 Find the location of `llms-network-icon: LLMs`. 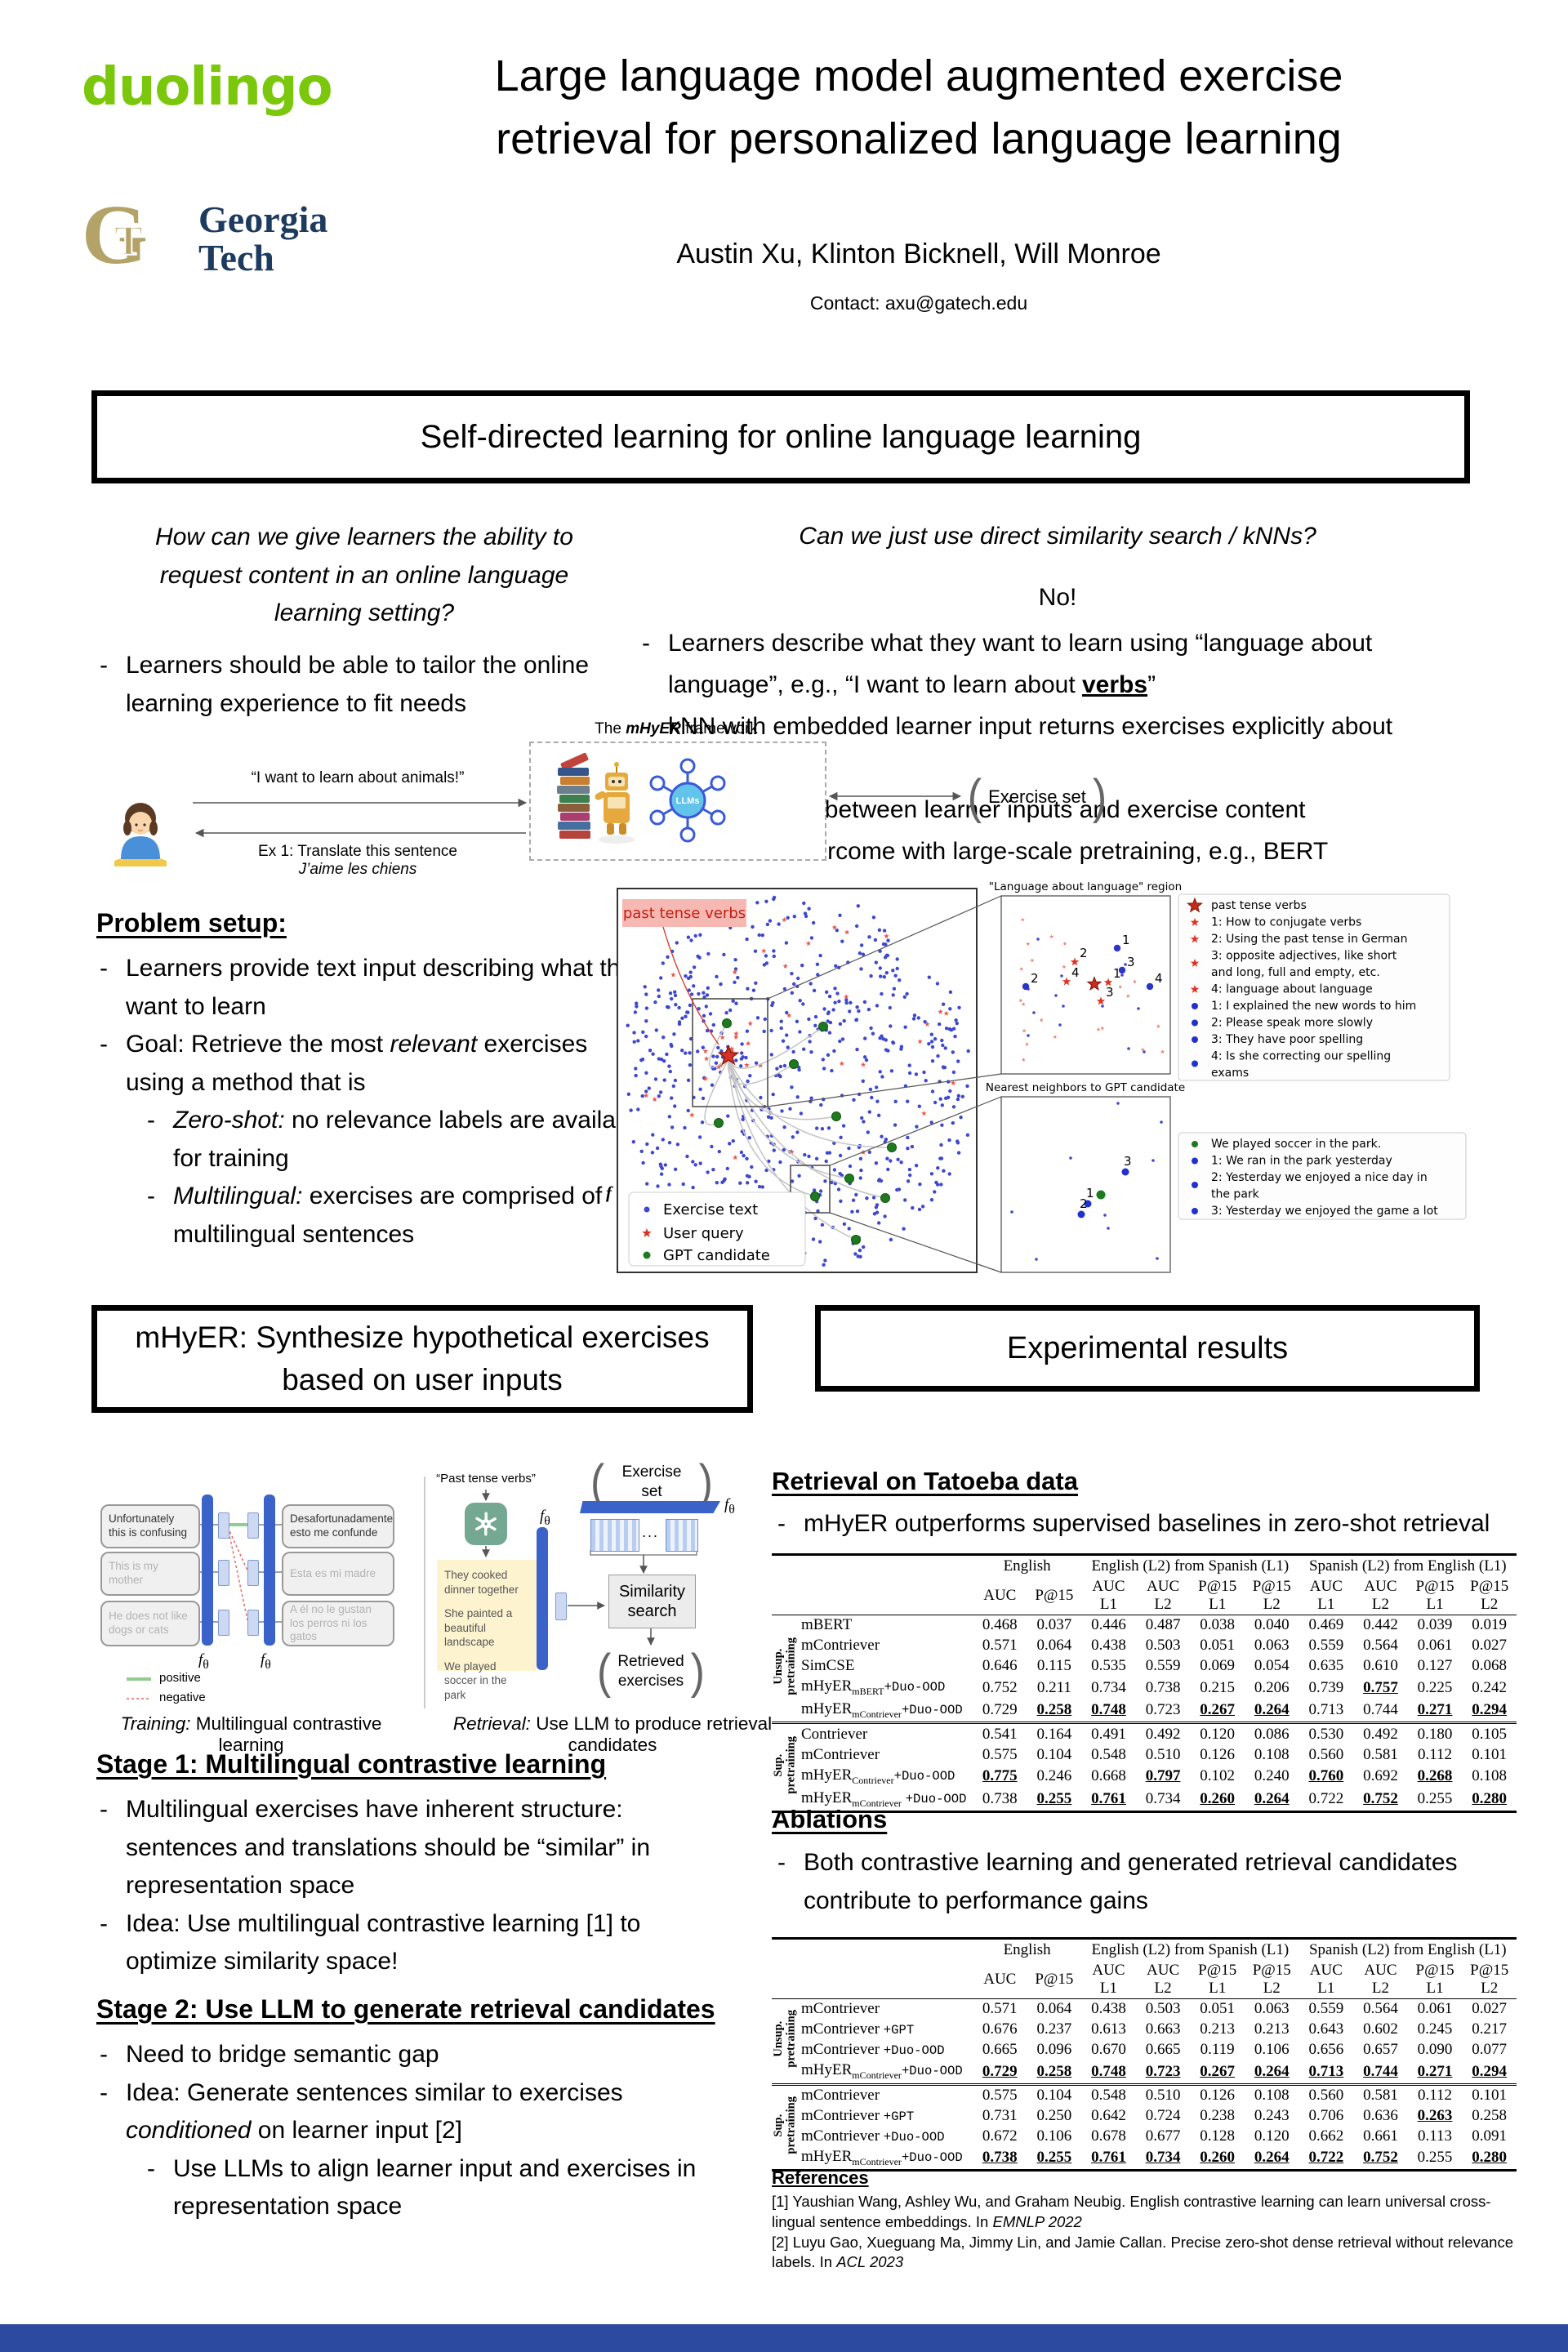

llms-network-icon: LLMs is located at coordinates (687, 800).